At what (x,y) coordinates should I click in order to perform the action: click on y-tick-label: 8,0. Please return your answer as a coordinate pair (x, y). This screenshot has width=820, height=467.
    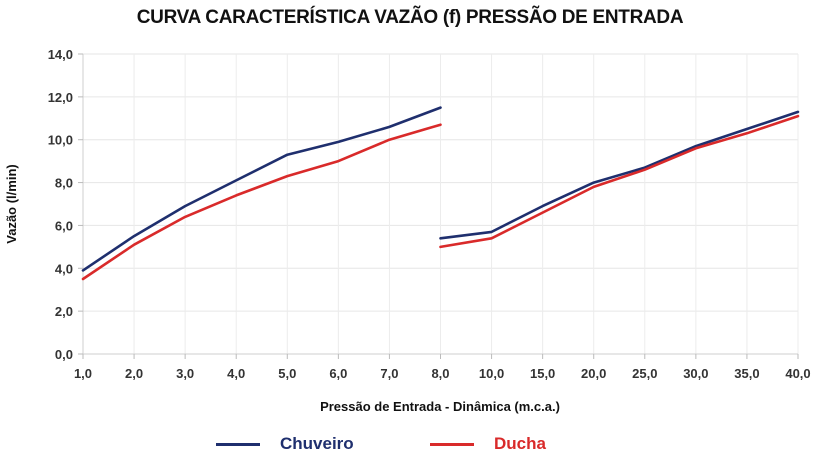
    Looking at the image, I should click on (64, 183).